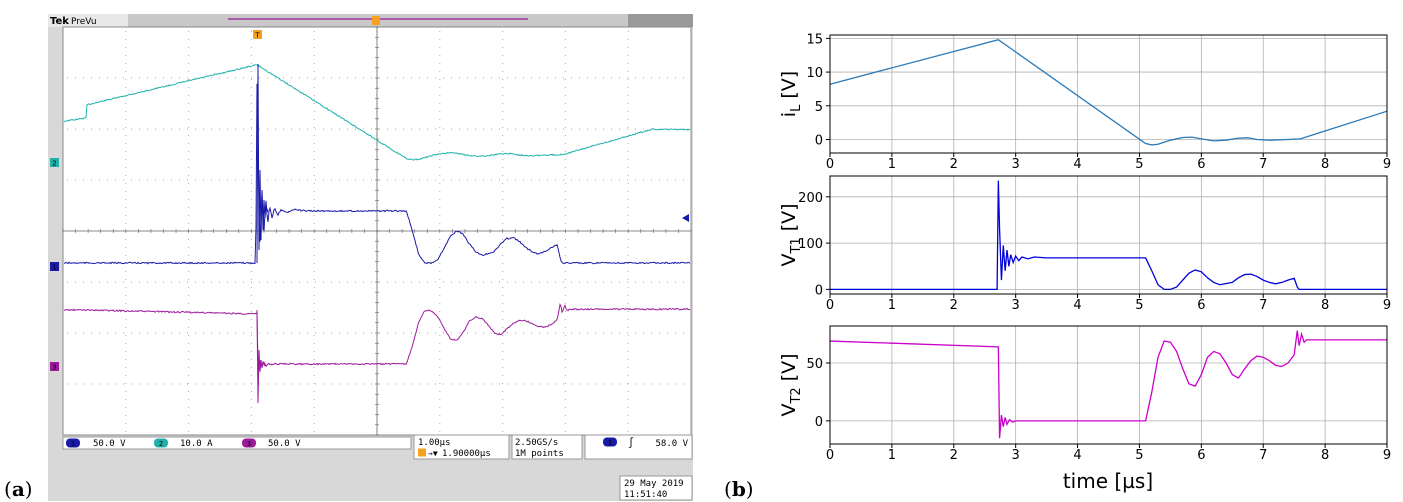 The image size is (1403, 502). What do you see at coordinates (536, 443) in the screenshot?
I see `sample-rate: 2.50GS/s` at bounding box center [536, 443].